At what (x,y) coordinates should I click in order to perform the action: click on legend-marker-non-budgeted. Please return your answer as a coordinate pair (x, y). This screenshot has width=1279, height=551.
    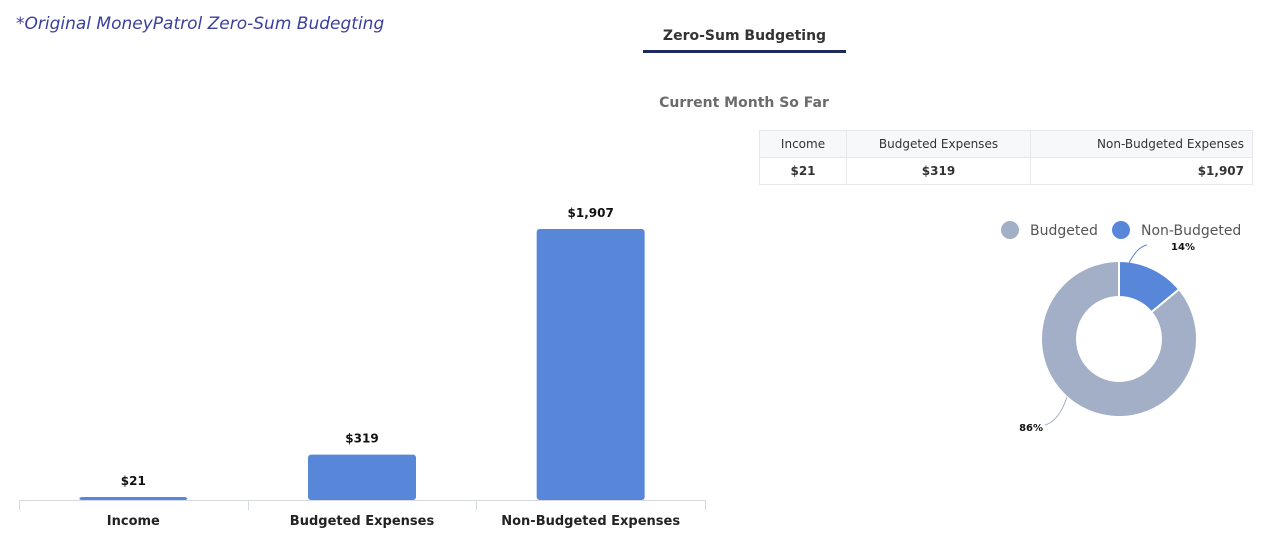
    Looking at the image, I should click on (1121, 230).